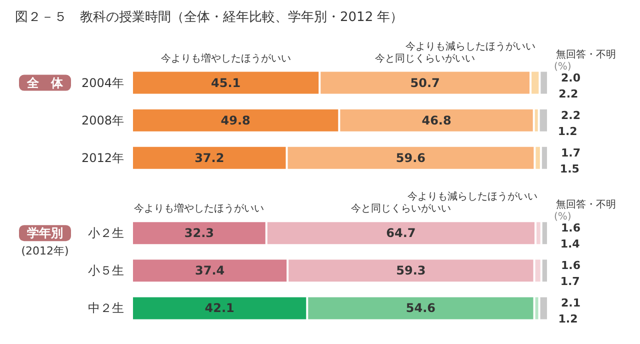 The height and width of the screenshot is (344, 640). What do you see at coordinates (586, 205) in the screenshot?
I see `text: 無回答・不明` at bounding box center [586, 205].